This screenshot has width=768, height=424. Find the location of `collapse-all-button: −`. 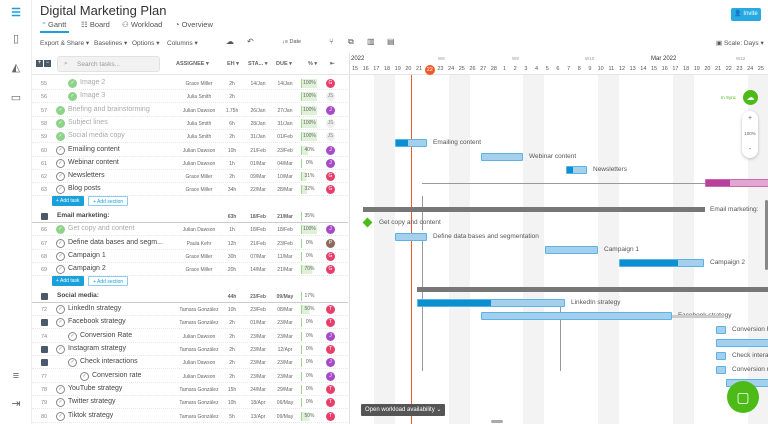

collapse-all-button: − is located at coordinates (47, 63).